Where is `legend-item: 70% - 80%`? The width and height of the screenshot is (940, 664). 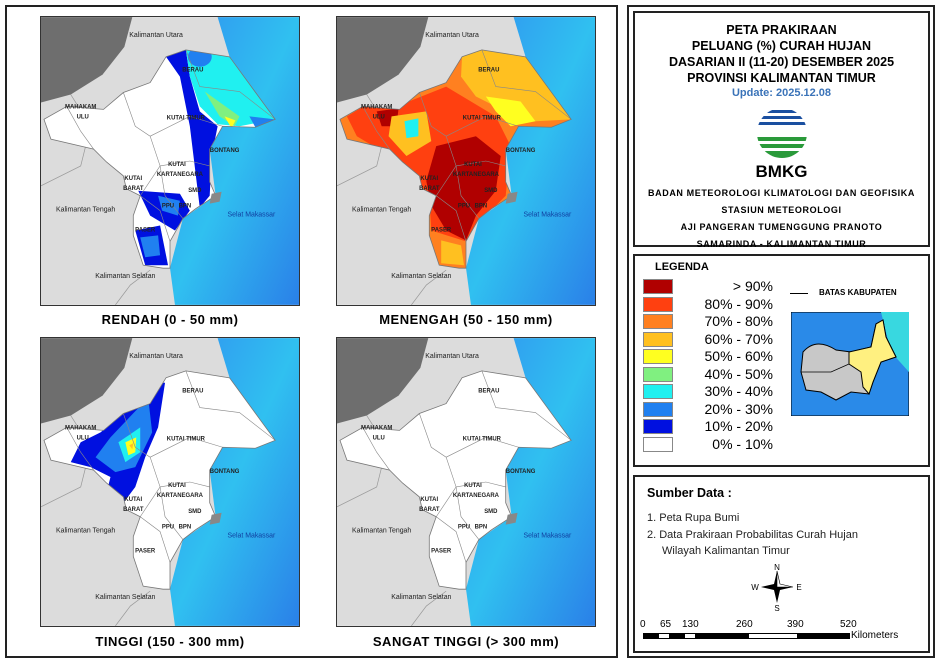 legend-item: 70% - 80% is located at coordinates (708, 321).